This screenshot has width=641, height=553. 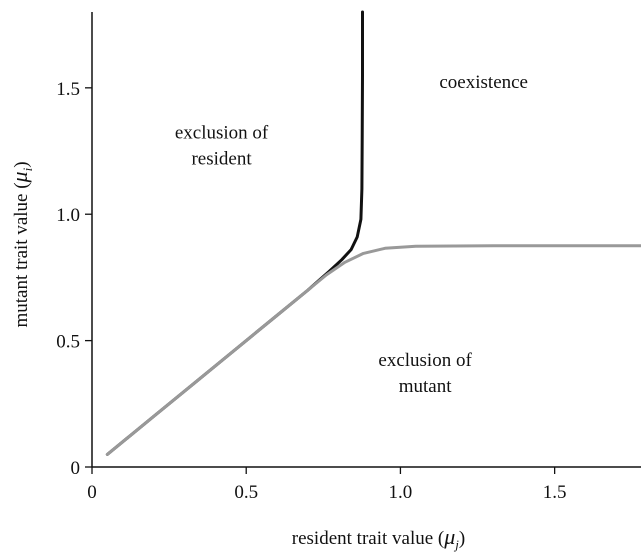 What do you see at coordinates (21, 244) in the screenshot?
I see `y-axis-title: mutant trait value (μi)` at bounding box center [21, 244].